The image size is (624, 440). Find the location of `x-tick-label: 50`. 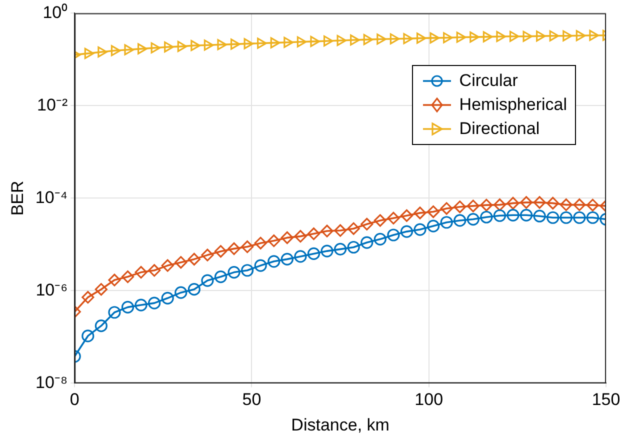

x-tick-label: 50 is located at coordinates (252, 400).